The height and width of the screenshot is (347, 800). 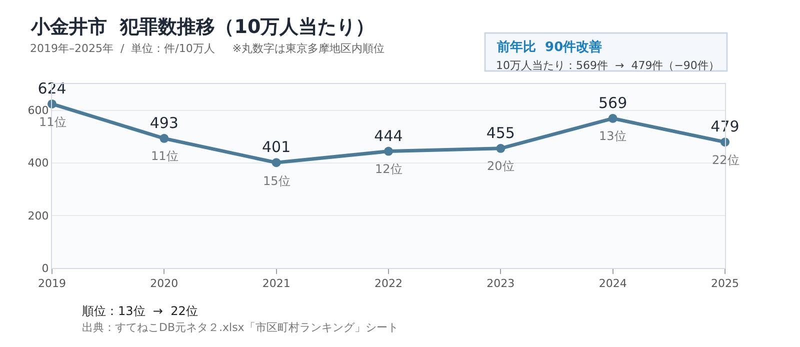 I want to click on y-tick-label: 400, so click(x=38, y=163).